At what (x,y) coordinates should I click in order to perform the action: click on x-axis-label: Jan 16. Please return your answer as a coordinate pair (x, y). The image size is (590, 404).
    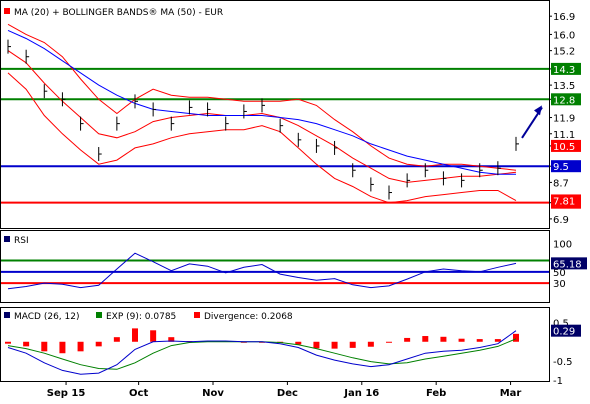
    Looking at the image, I should click on (361, 393).